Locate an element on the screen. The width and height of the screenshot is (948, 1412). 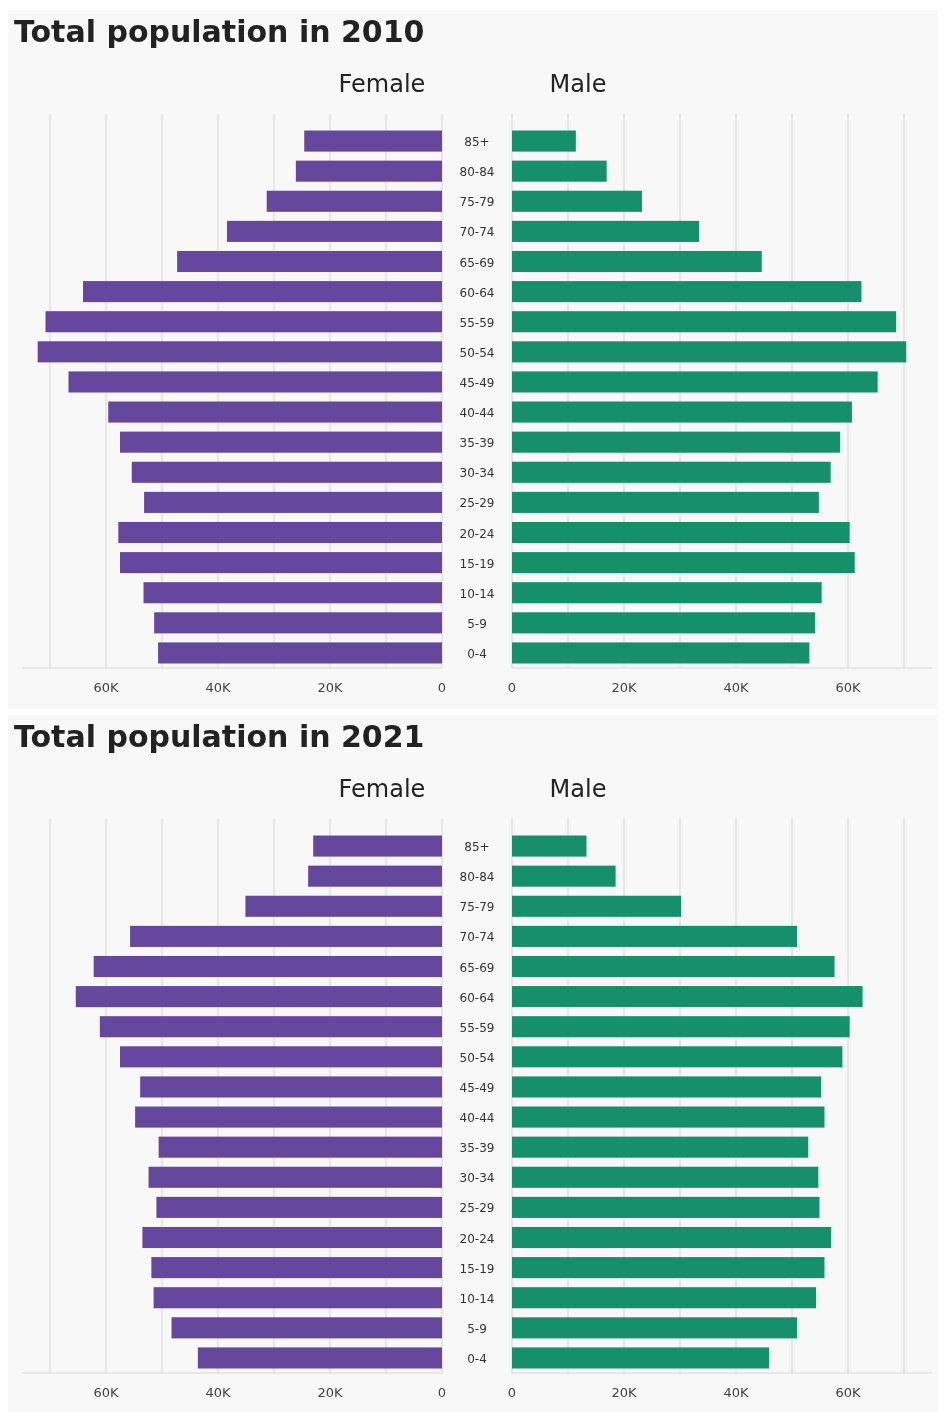
y-tick-label: 80-84 is located at coordinates (477, 172).